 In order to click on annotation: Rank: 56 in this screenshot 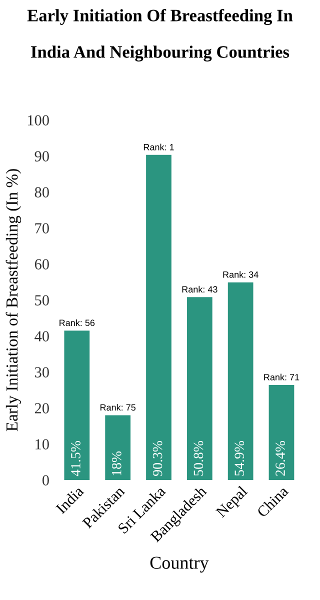, I will do `click(77, 322)`.